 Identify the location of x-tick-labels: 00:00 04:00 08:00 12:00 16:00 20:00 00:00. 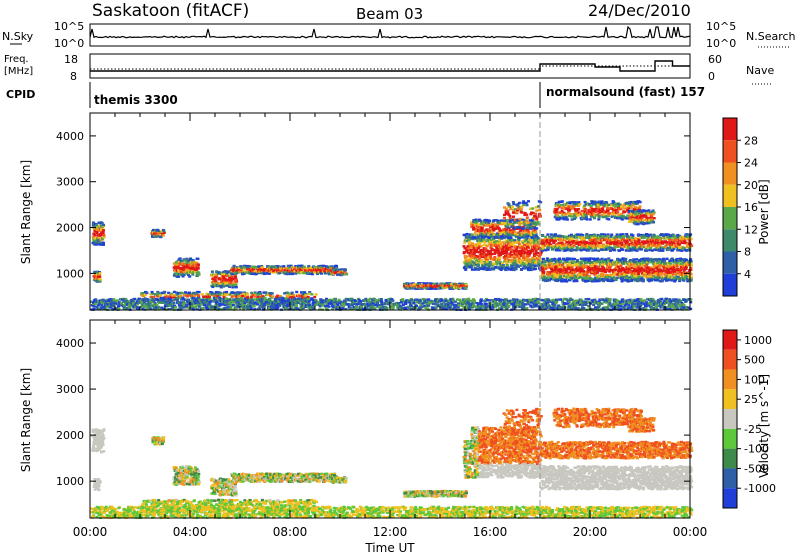
(390, 532).